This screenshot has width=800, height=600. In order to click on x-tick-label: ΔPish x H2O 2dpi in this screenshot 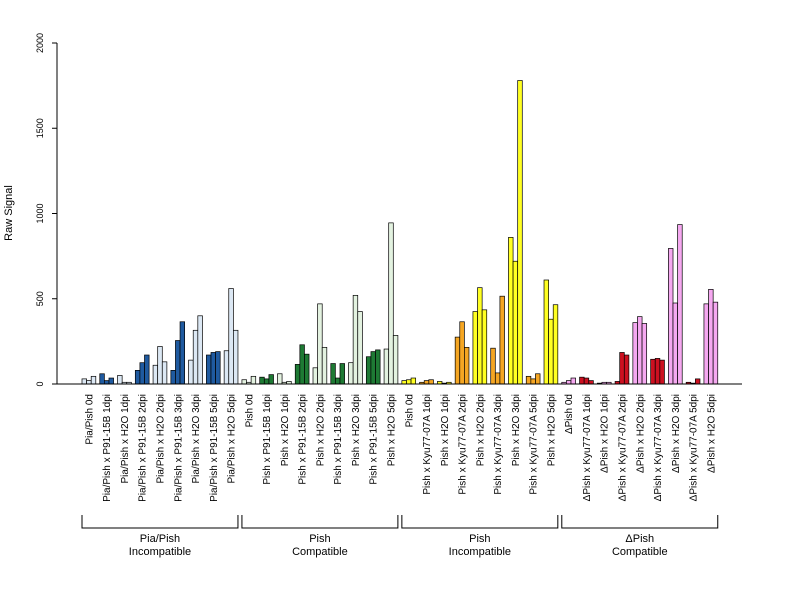, I will do `click(640, 433)`.